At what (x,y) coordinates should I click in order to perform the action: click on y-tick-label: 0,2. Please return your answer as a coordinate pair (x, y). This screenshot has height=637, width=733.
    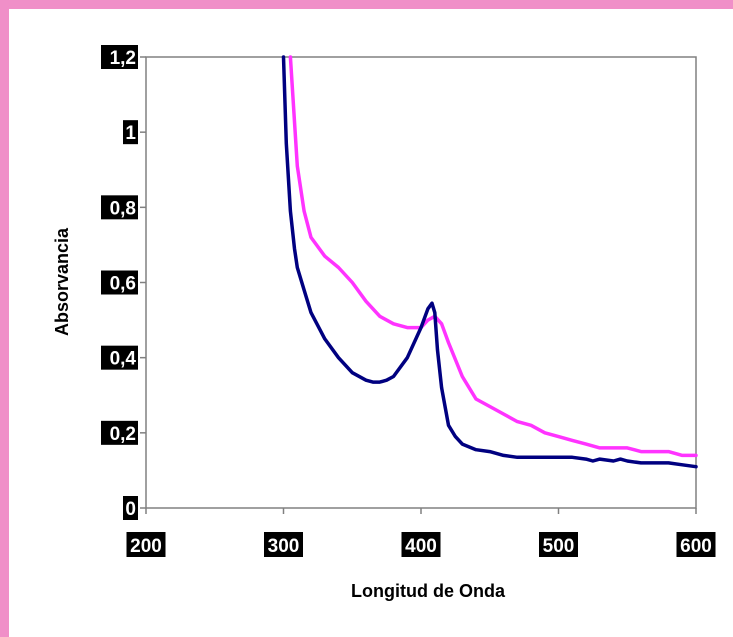
    Looking at the image, I should click on (123, 434).